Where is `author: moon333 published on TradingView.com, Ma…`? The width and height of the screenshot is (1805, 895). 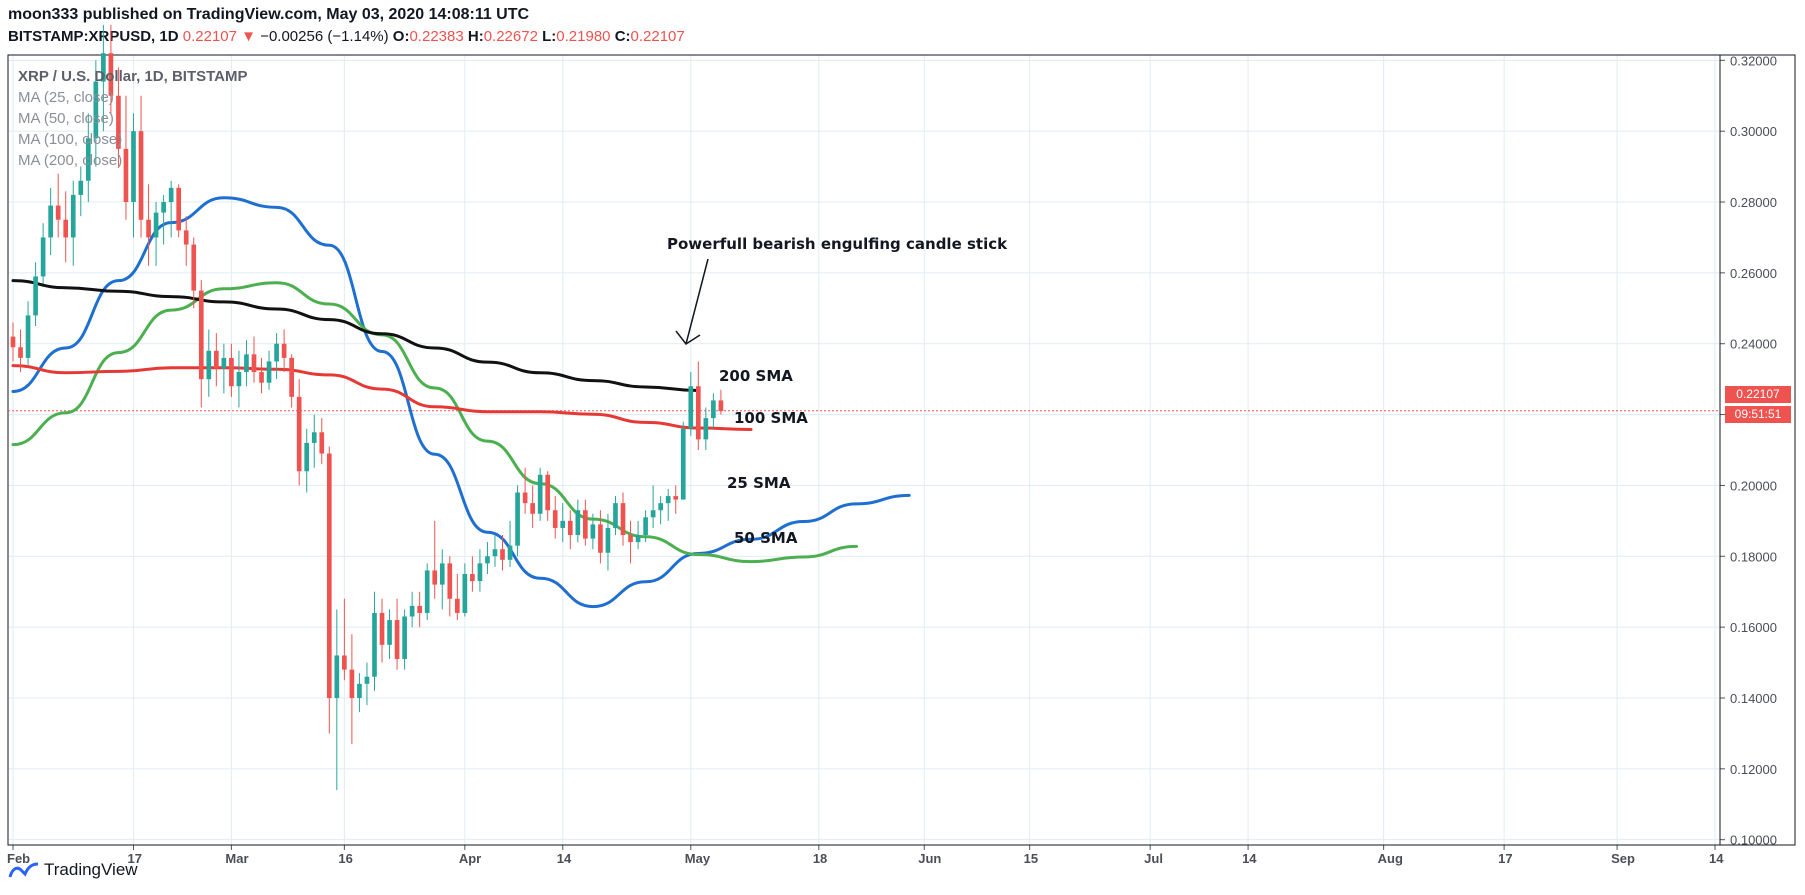
author: moon333 published on TradingView.com, Ma… is located at coordinates (269, 14).